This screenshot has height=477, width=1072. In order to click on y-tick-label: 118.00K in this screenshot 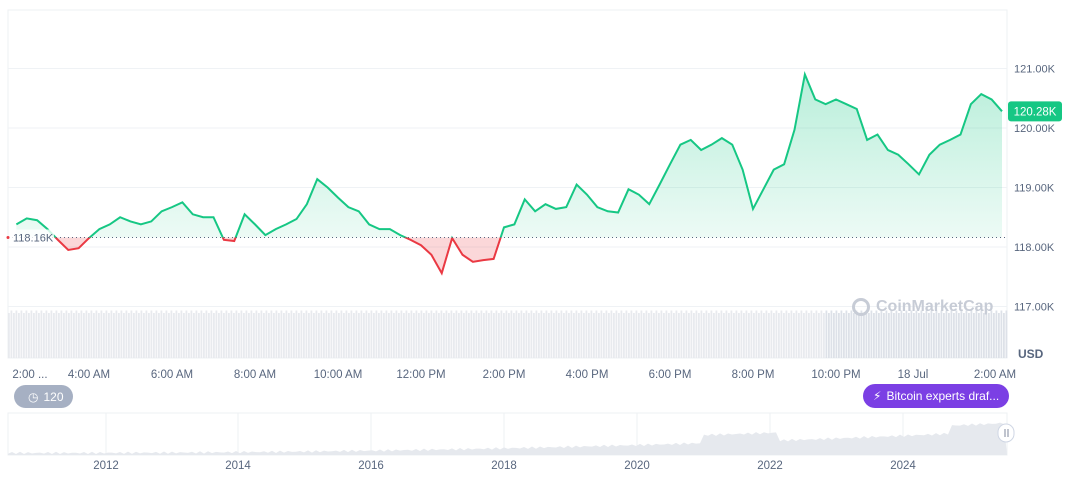, I will do `click(1034, 248)`.